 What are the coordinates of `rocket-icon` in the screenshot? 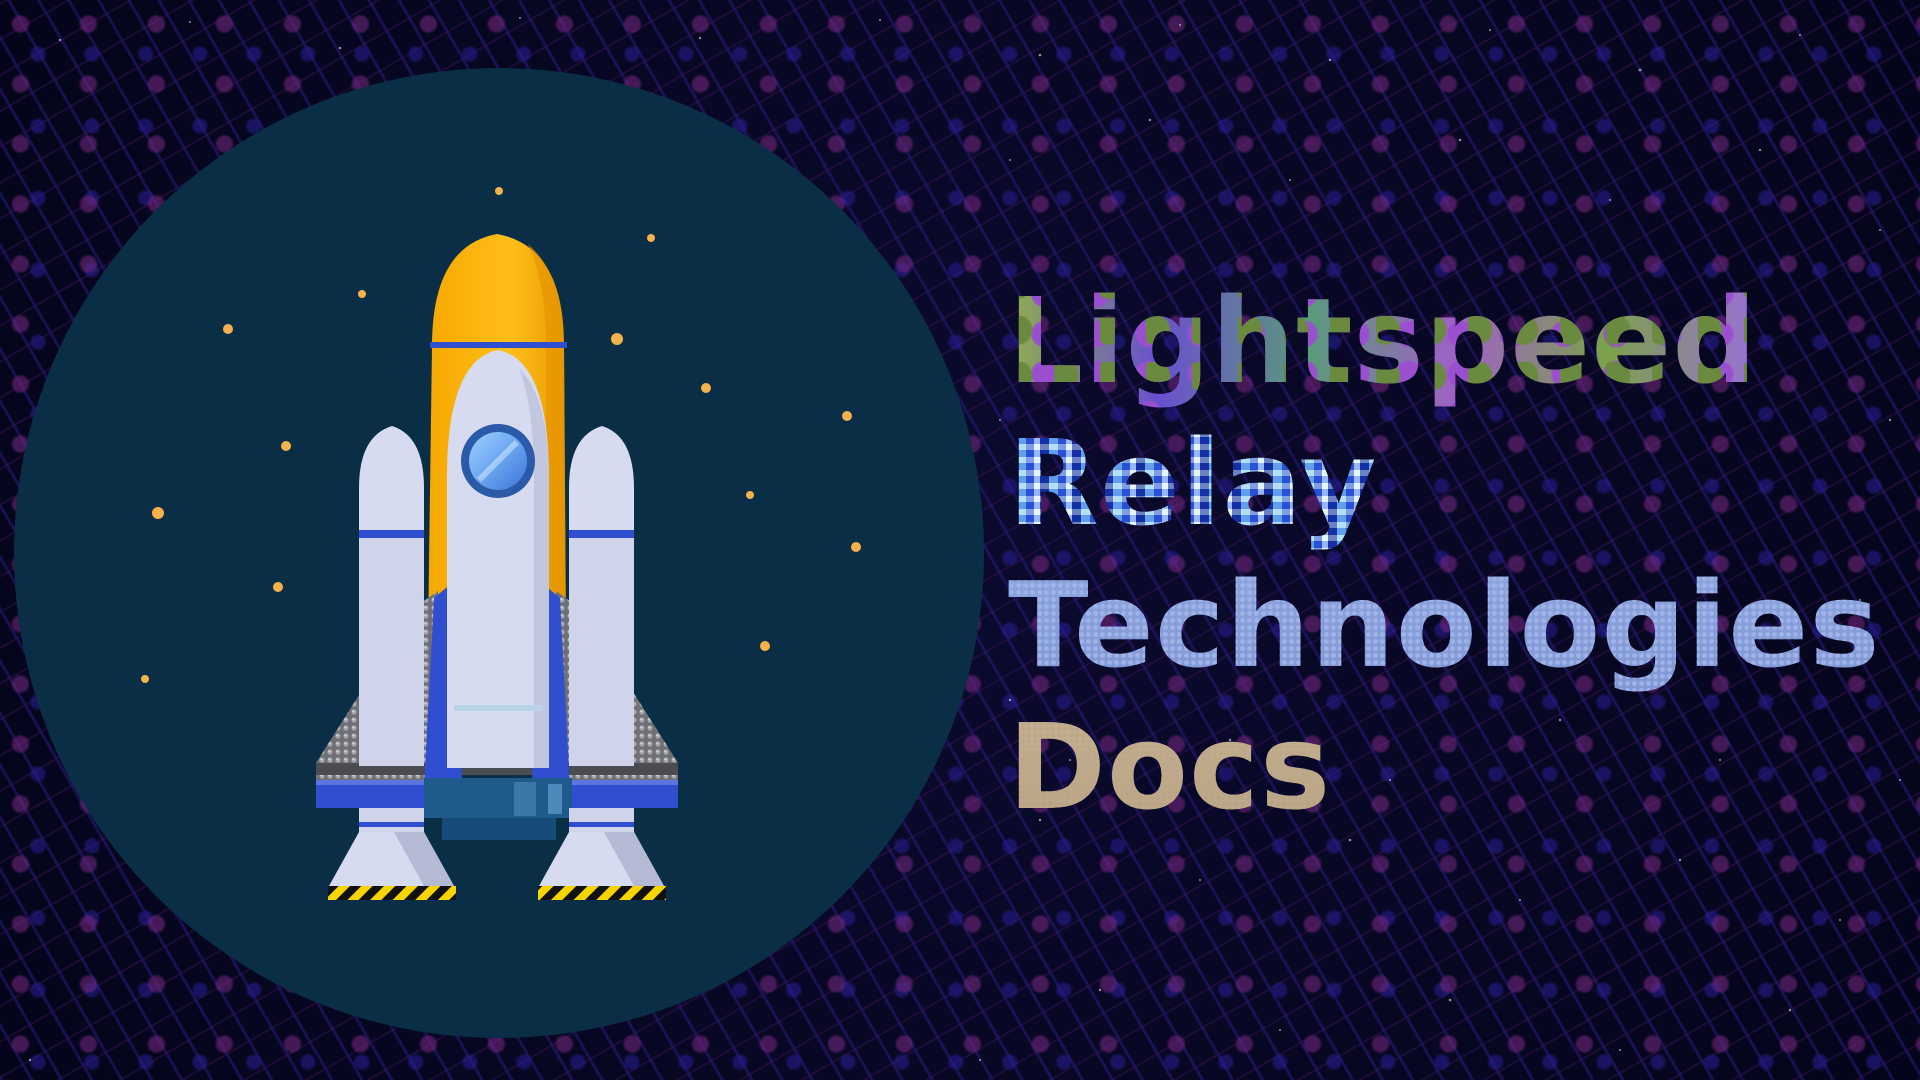 It's located at (497, 567).